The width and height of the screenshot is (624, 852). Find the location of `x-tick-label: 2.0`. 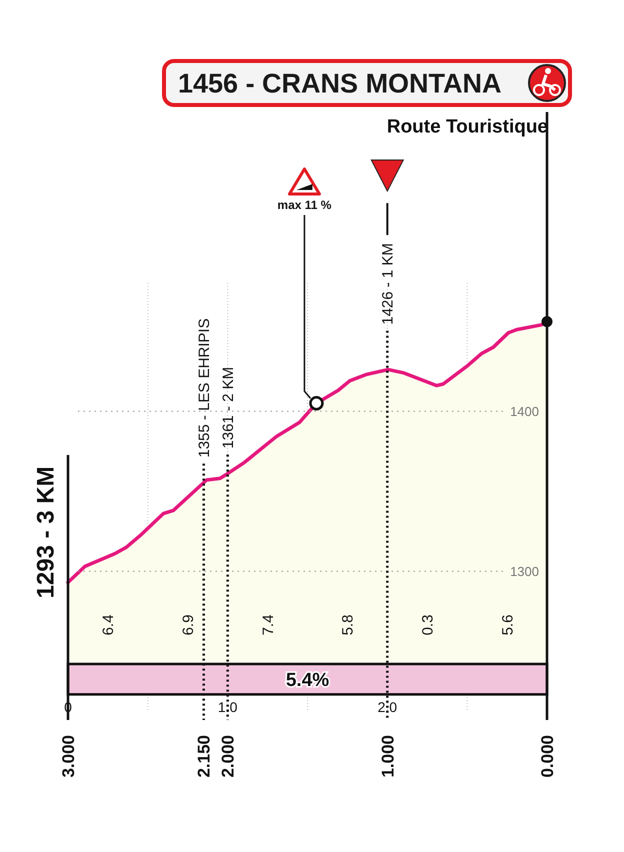

x-tick-label: 2.0 is located at coordinates (388, 707).